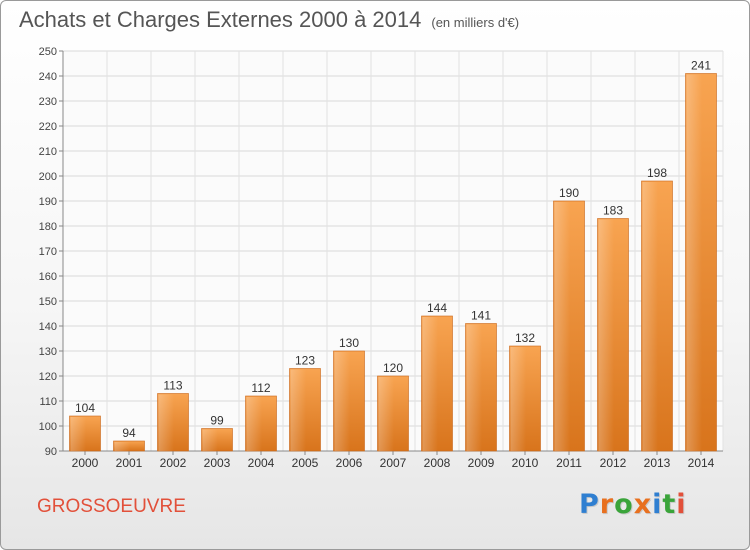 This screenshot has width=750, height=550. What do you see at coordinates (48, 277) in the screenshot?
I see `y-tick-label: 160` at bounding box center [48, 277].